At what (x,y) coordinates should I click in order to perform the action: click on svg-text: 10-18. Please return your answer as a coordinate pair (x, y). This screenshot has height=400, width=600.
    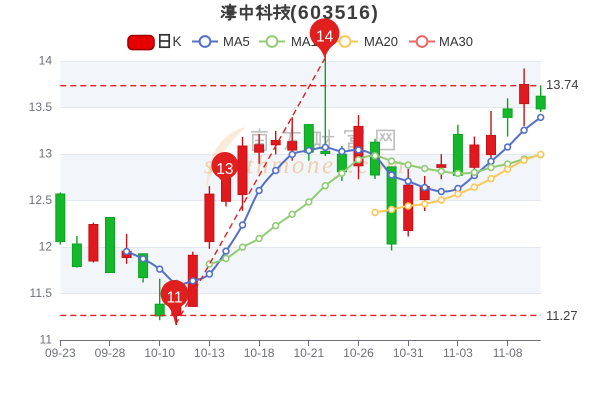
    Looking at the image, I should click on (259, 353).